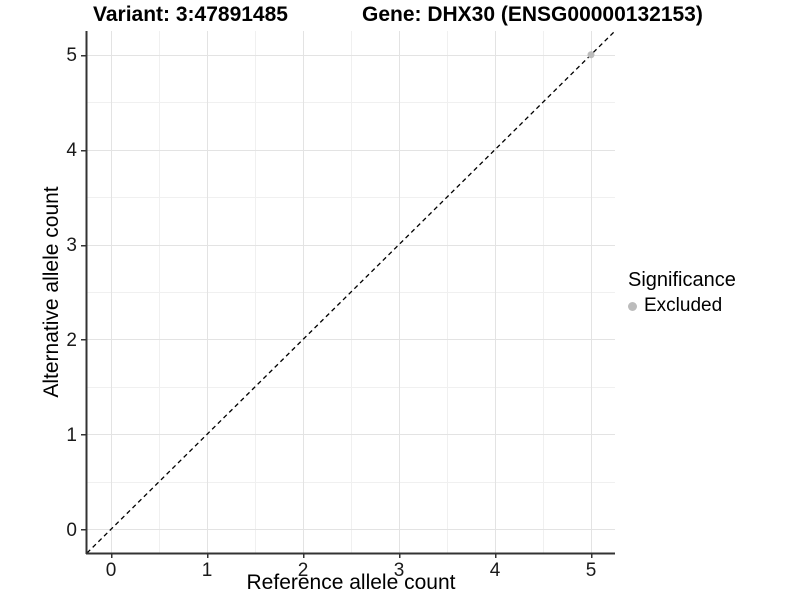 This screenshot has height=600, width=800. I want to click on y-axis-title: Alternative allele count, so click(51, 292).